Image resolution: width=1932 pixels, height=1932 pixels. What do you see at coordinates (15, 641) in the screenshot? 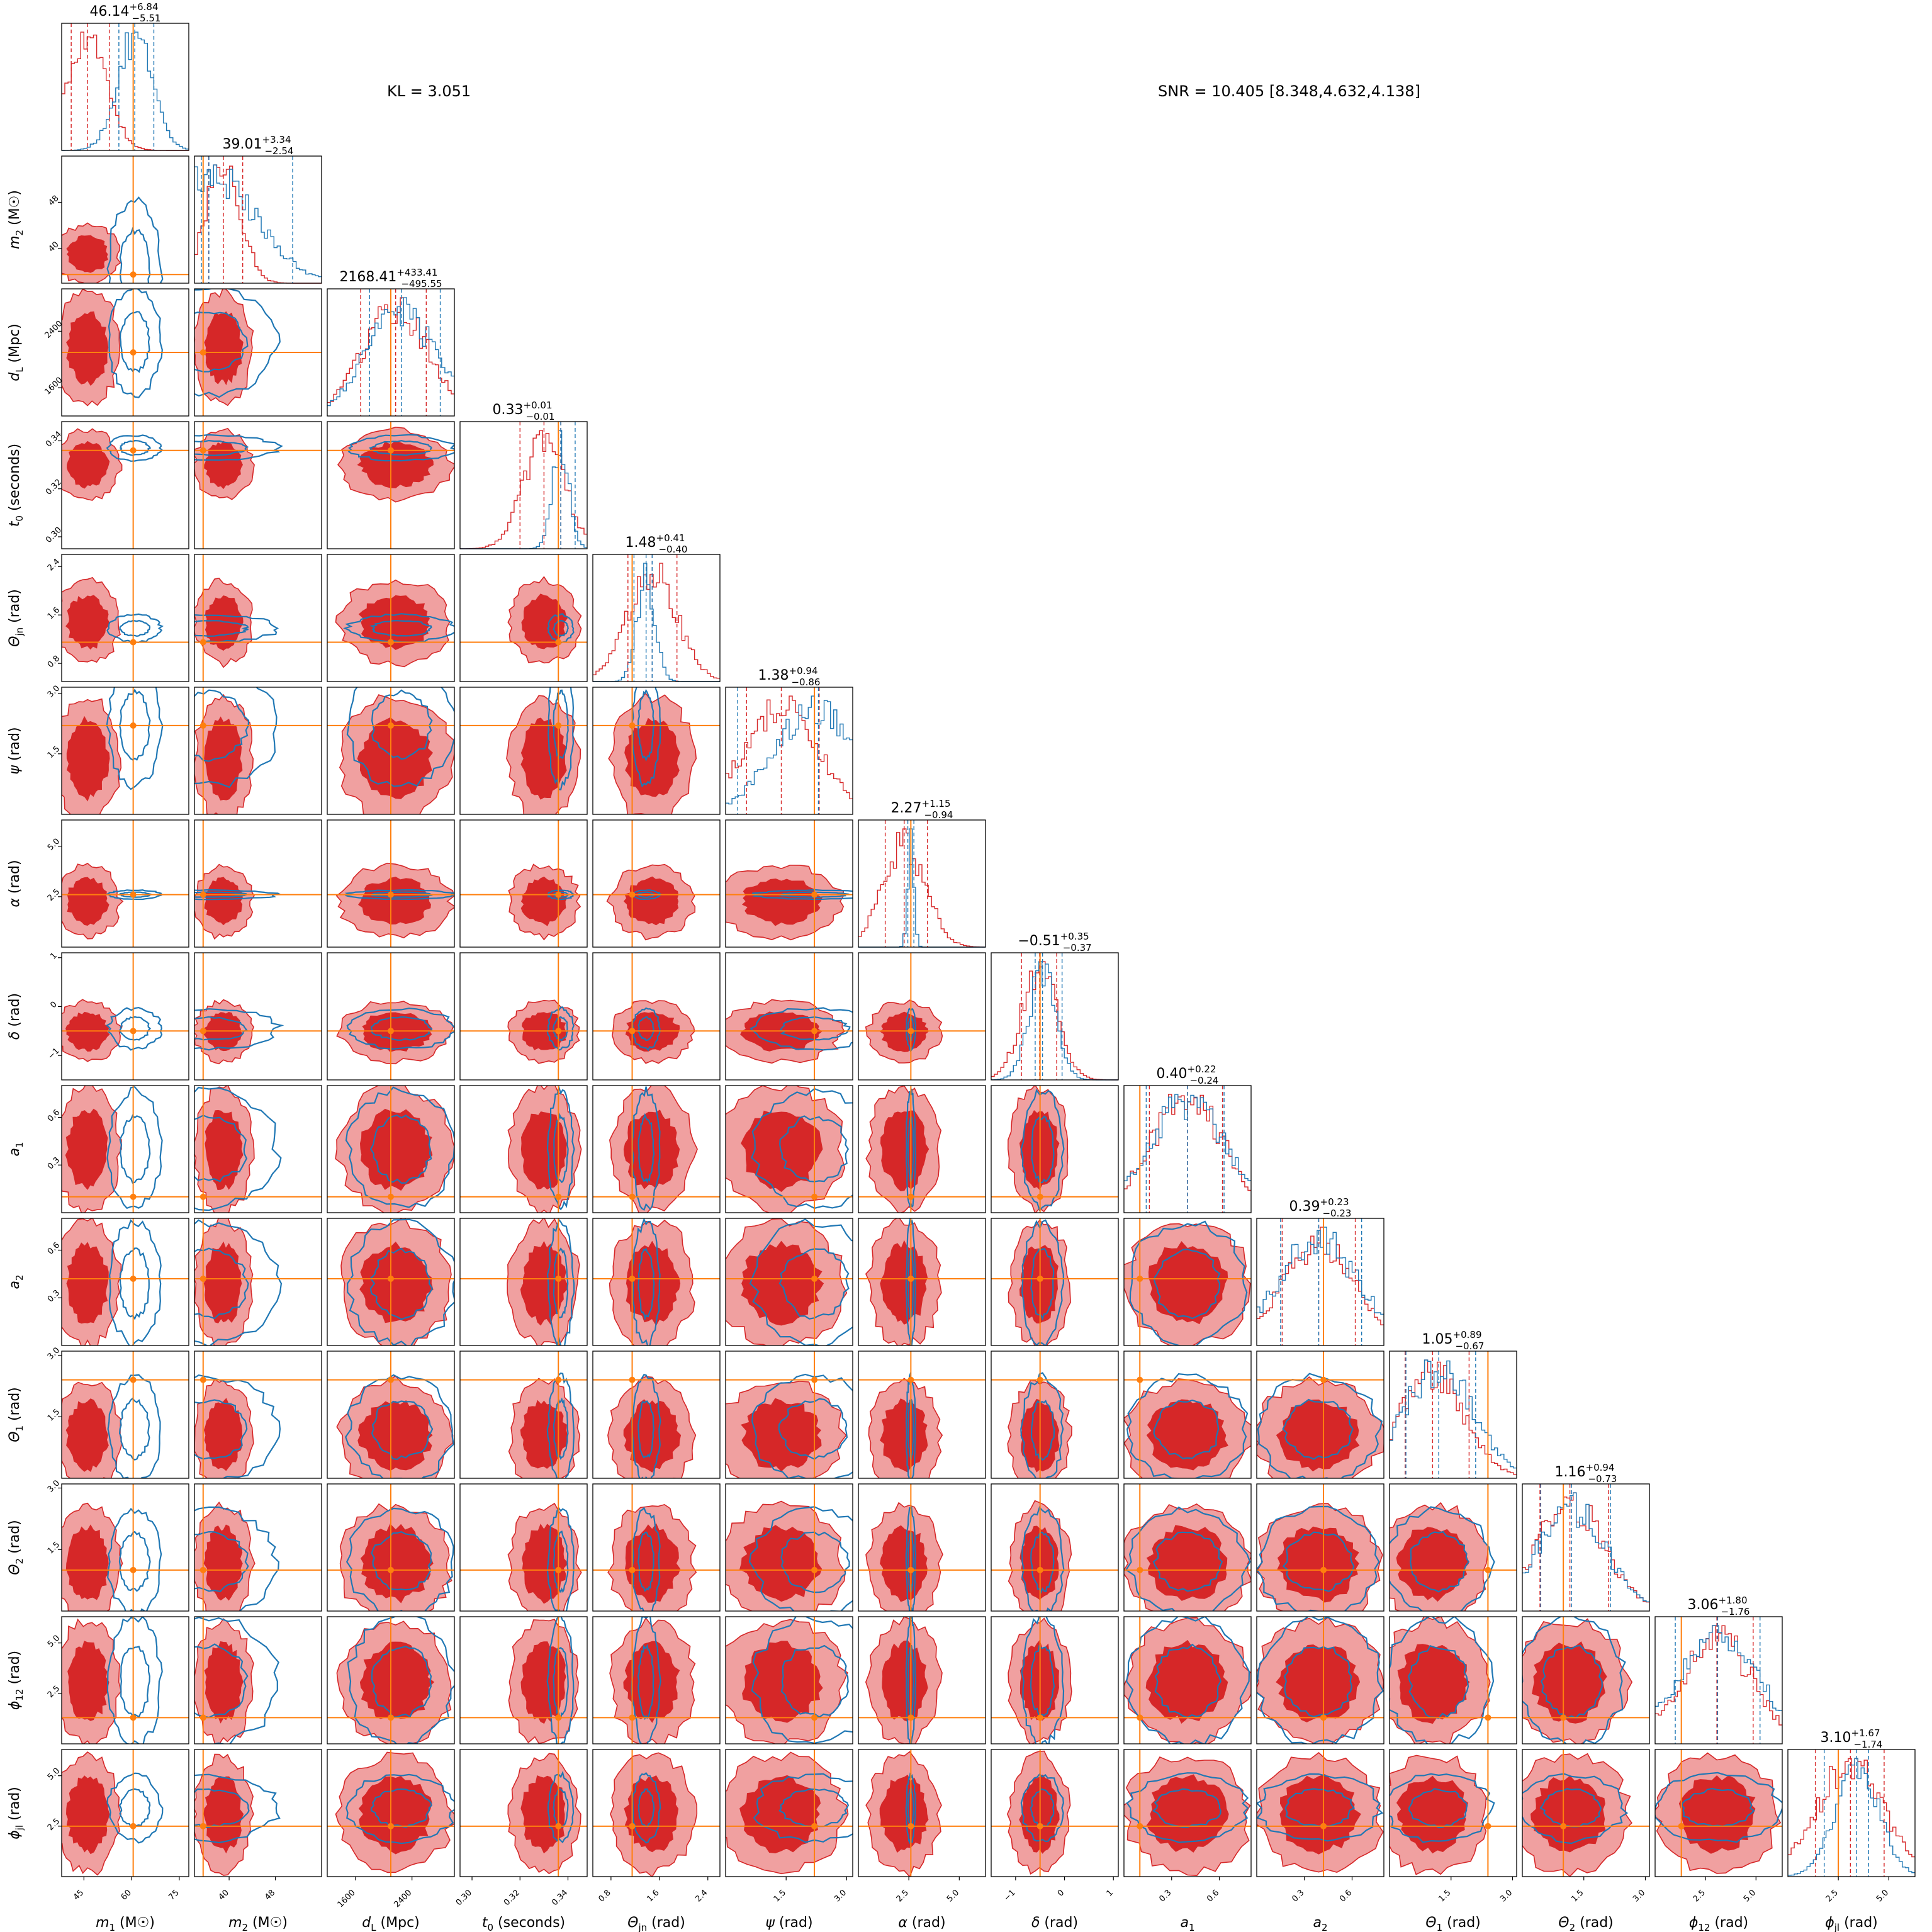
I see `y-axis-label-main-4: Θ` at bounding box center [15, 641].